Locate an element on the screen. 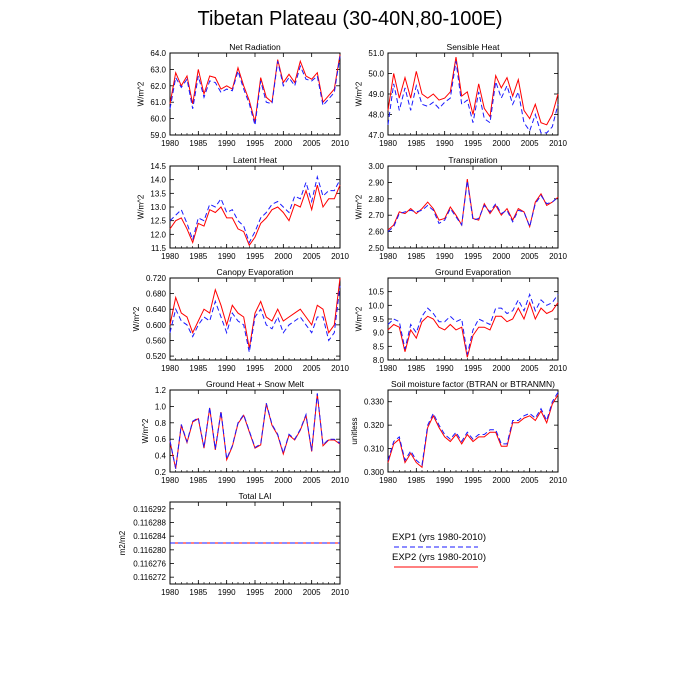  y-tick-label: 0.600 is located at coordinates (156, 325).